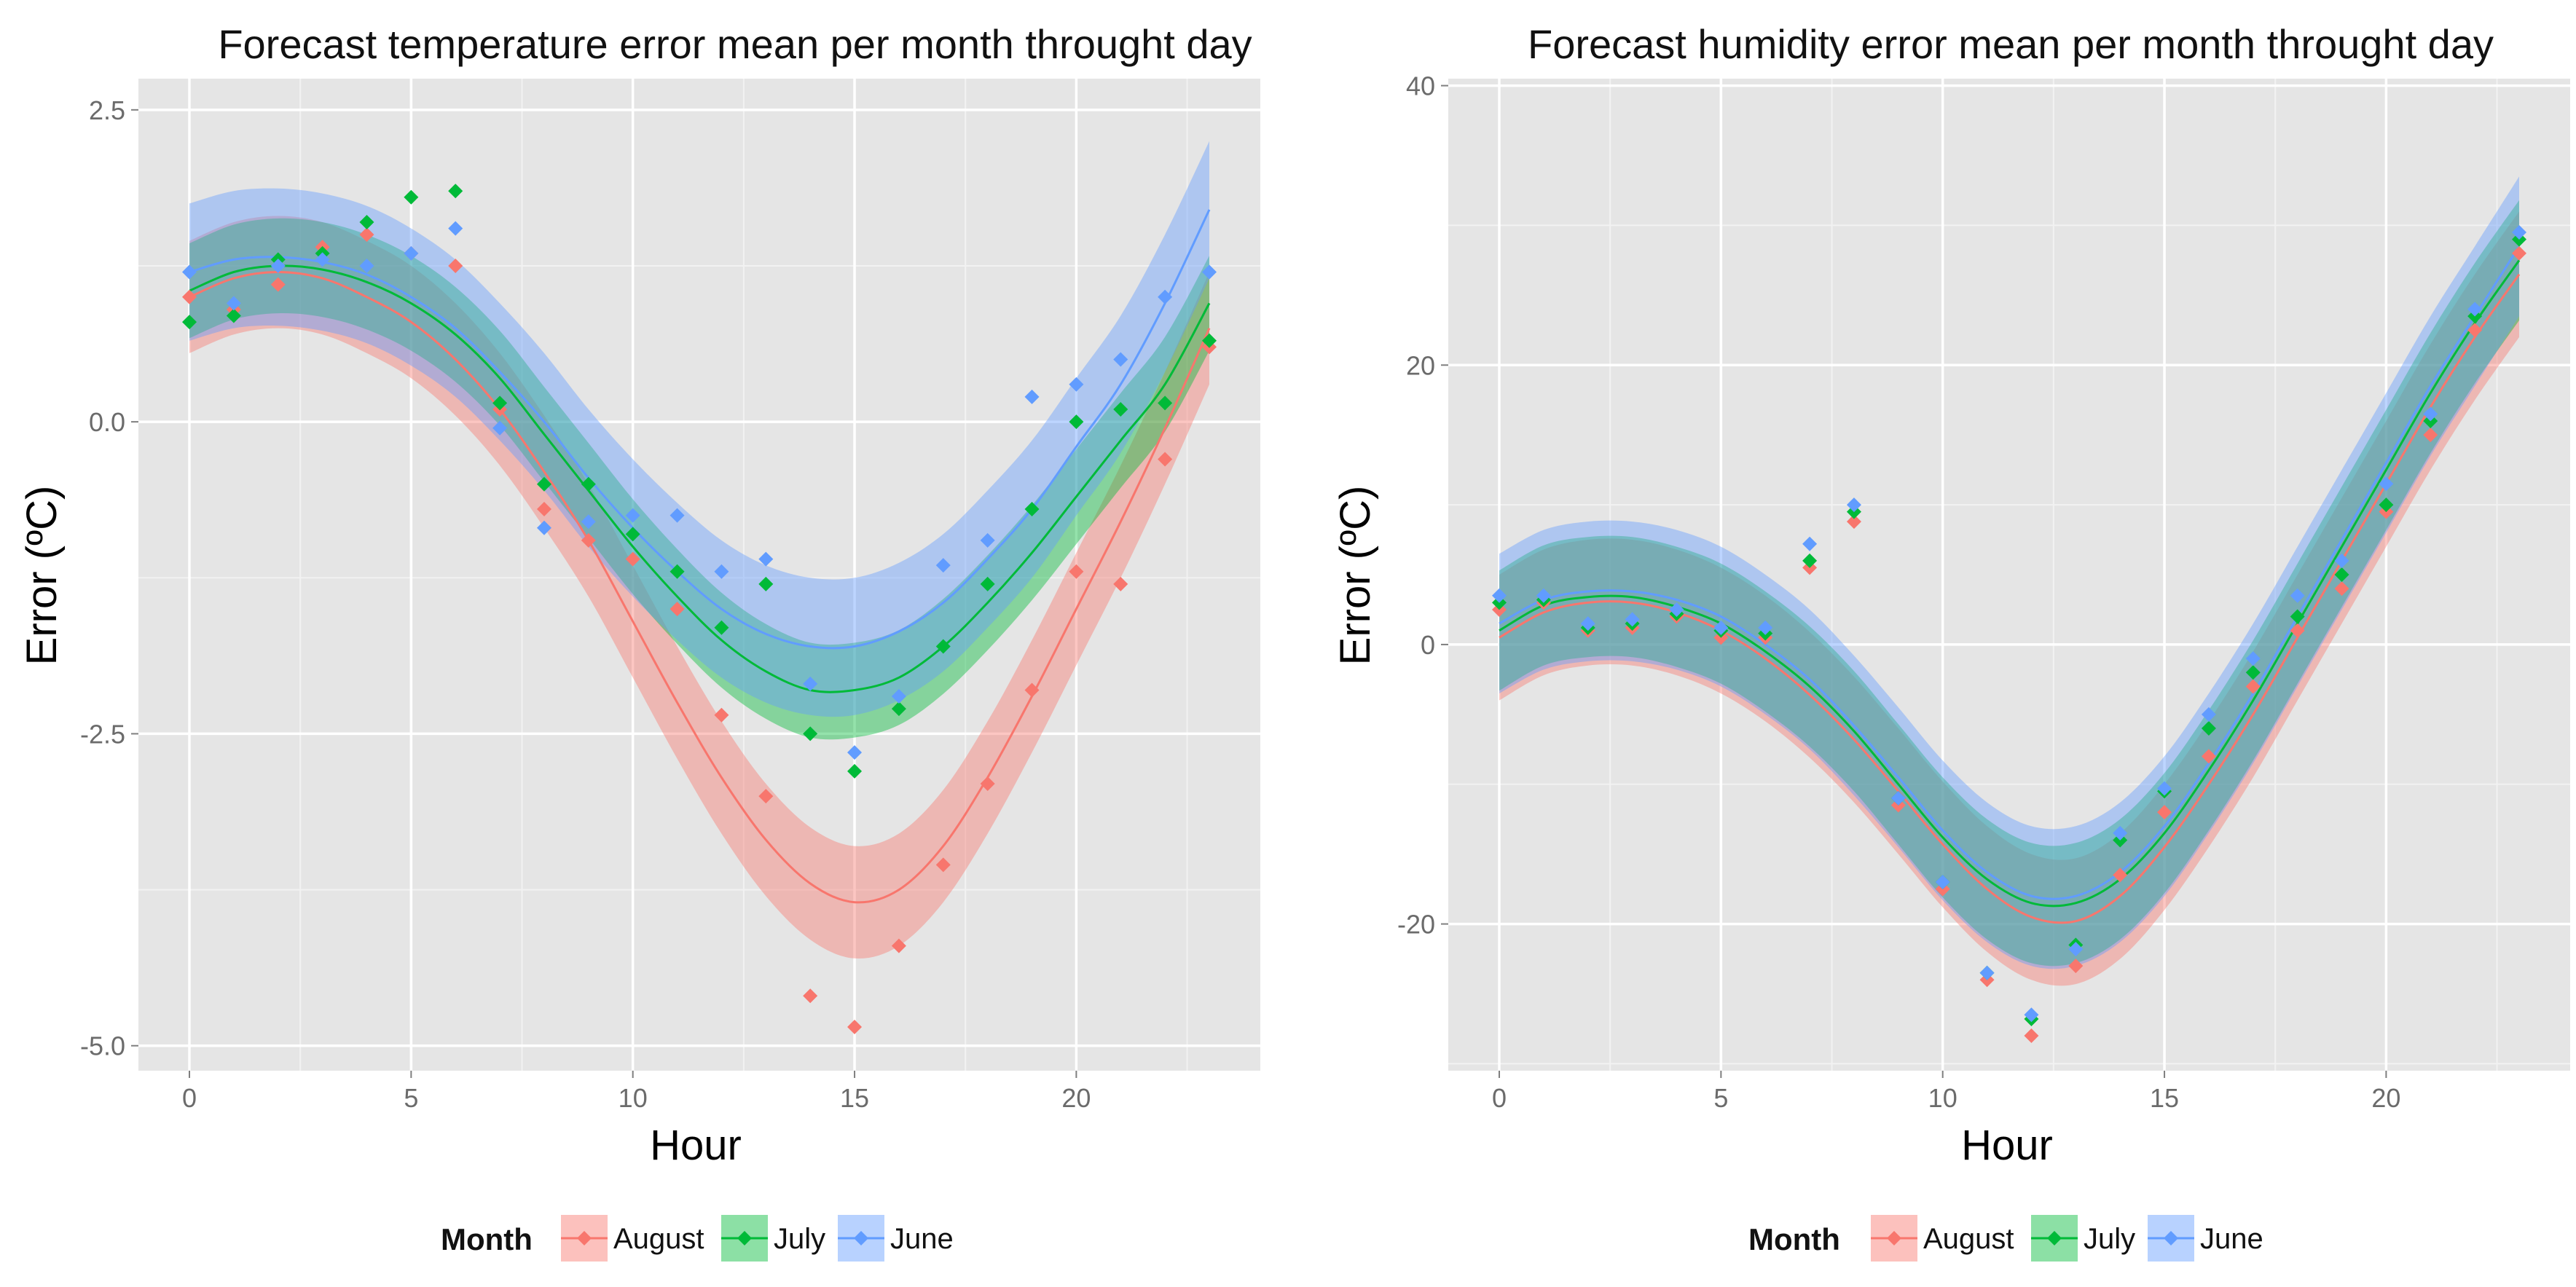 The height and width of the screenshot is (1287, 2576). Describe the element at coordinates (2067, 1238) in the screenshot. I see `humidity-legend-keys: August July June` at that location.